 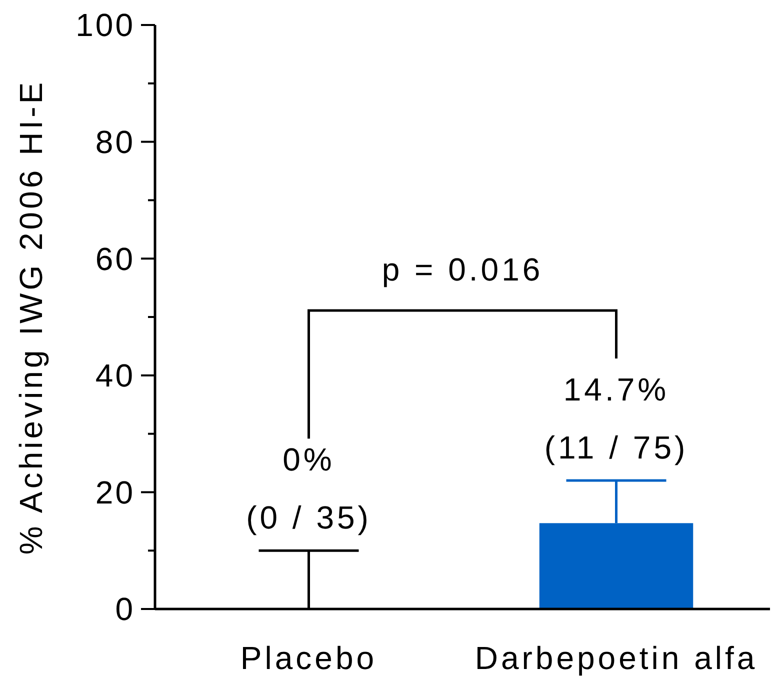 What do you see at coordinates (31, 317) in the screenshot?
I see `y-axis-title: % Achieving IWG 2006 HI-E` at bounding box center [31, 317].